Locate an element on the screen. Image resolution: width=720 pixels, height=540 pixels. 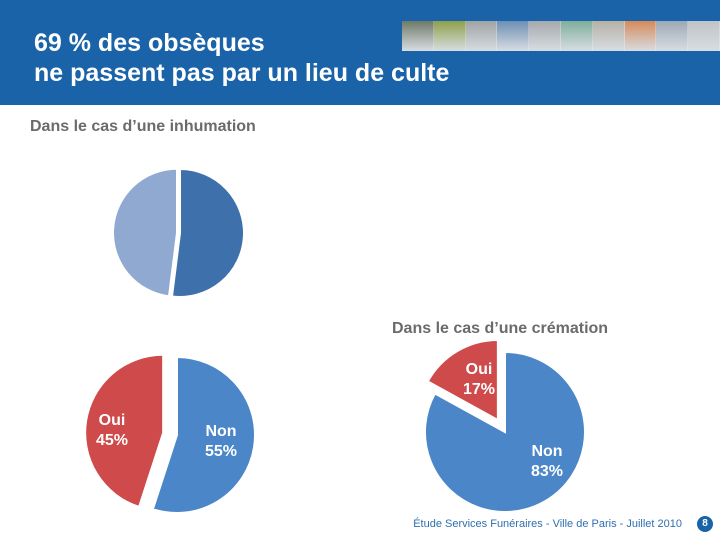
pie-1-slice-non is located at coordinates (203, 434).